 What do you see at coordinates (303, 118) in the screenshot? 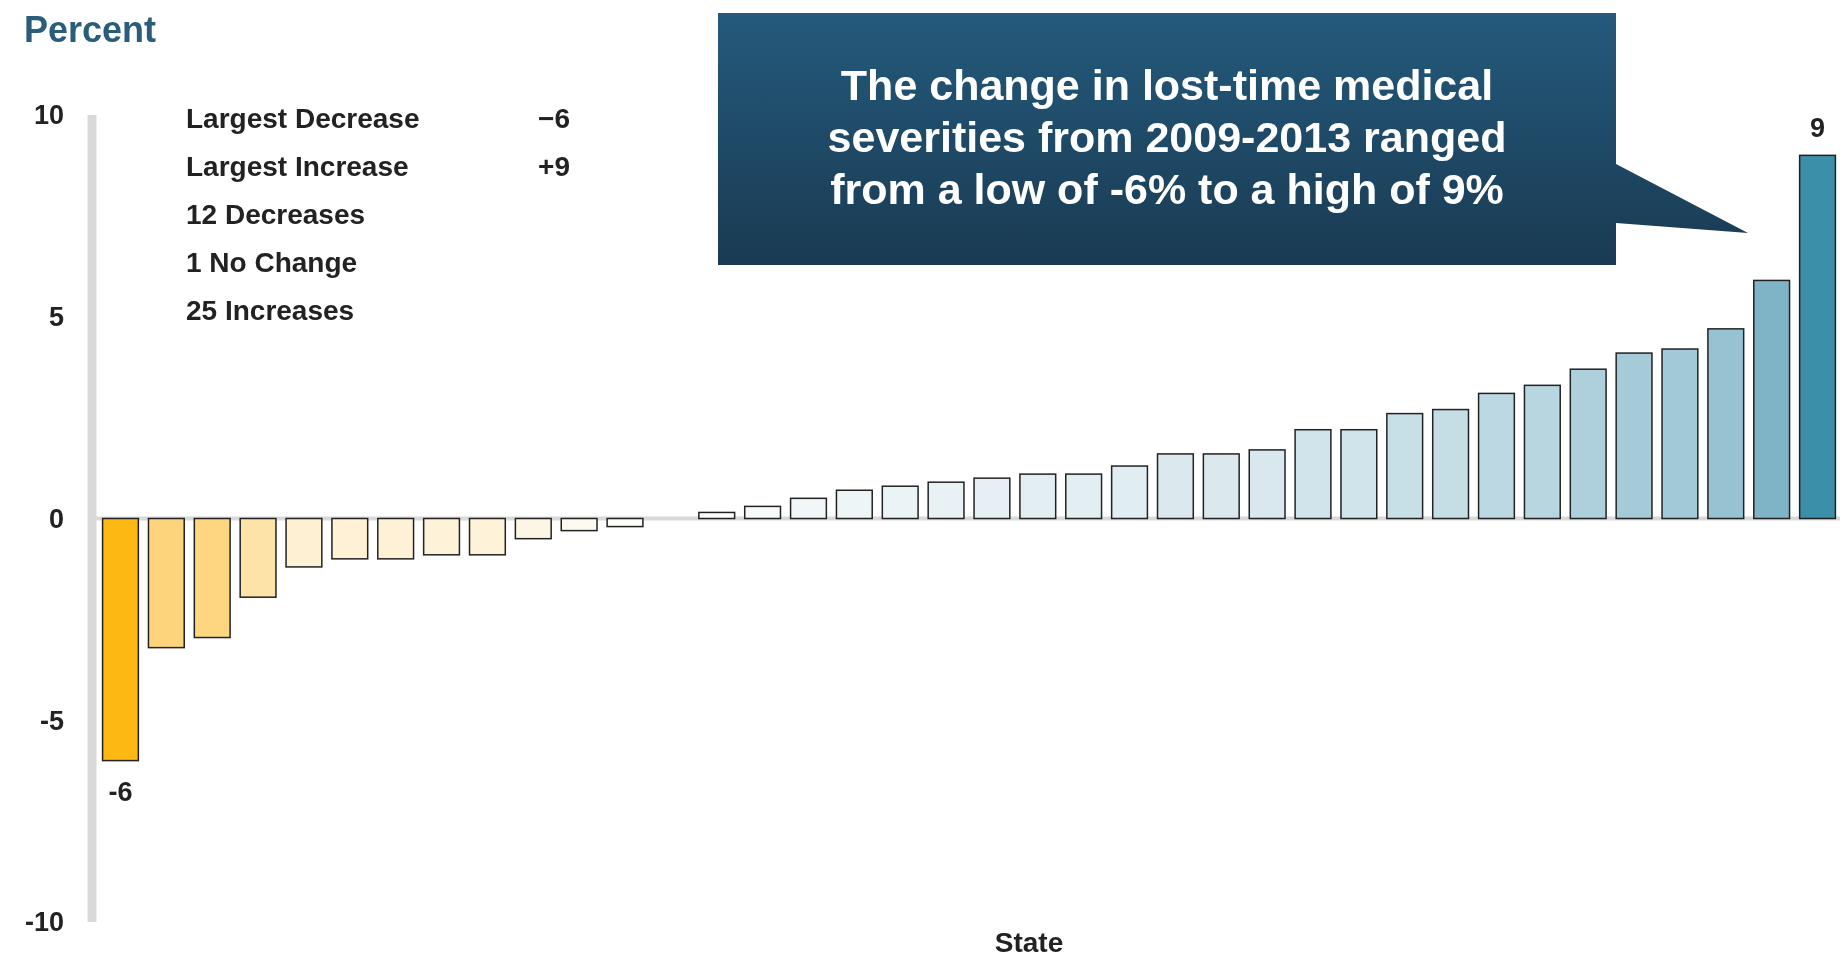
I see `annotation: Largest Decrease` at bounding box center [303, 118].